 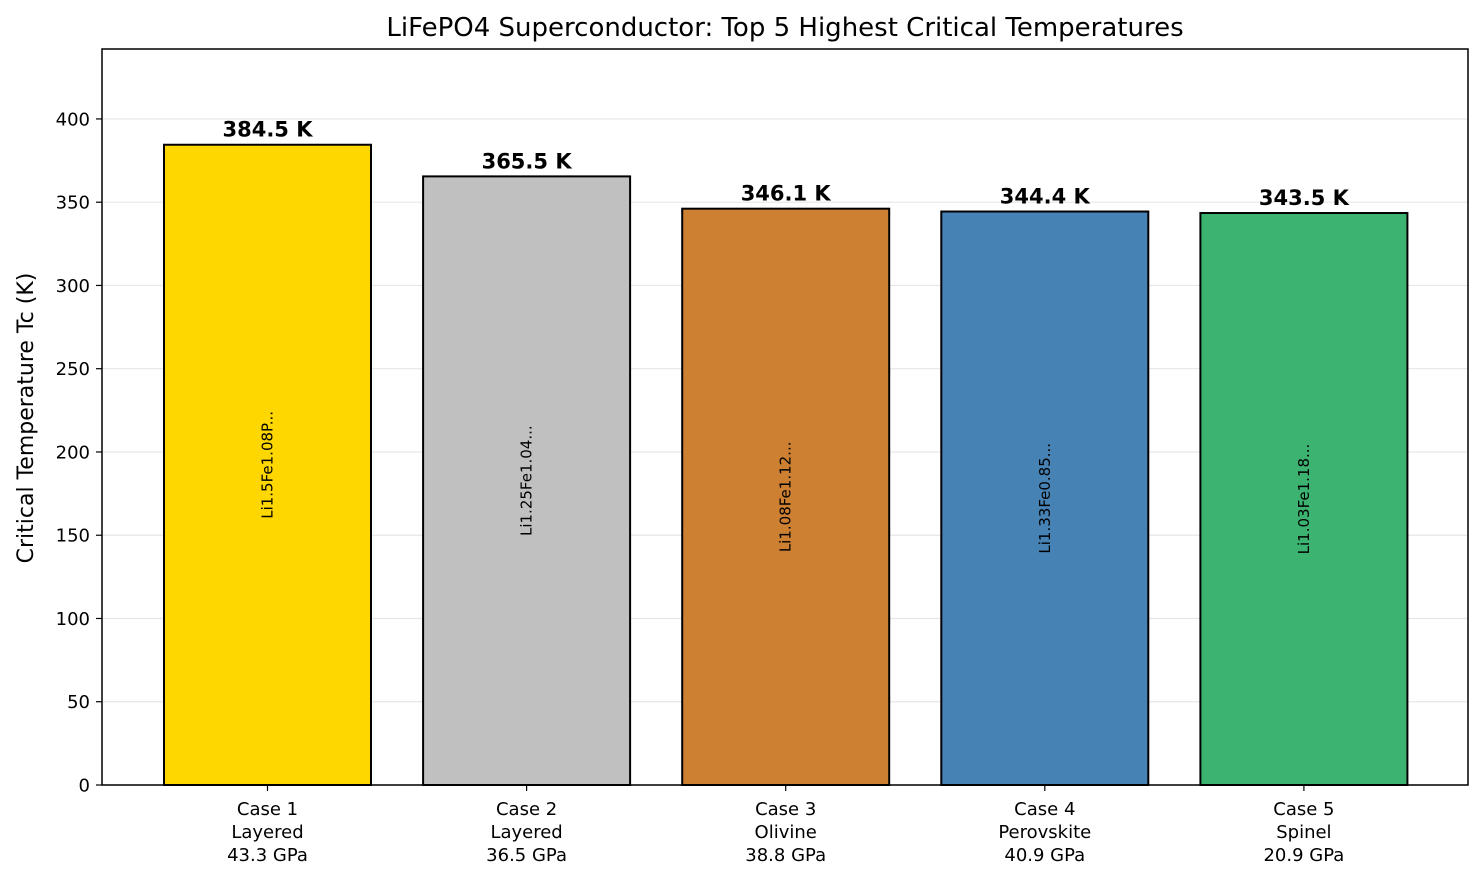 I want to click on bar, so click(x=267, y=465).